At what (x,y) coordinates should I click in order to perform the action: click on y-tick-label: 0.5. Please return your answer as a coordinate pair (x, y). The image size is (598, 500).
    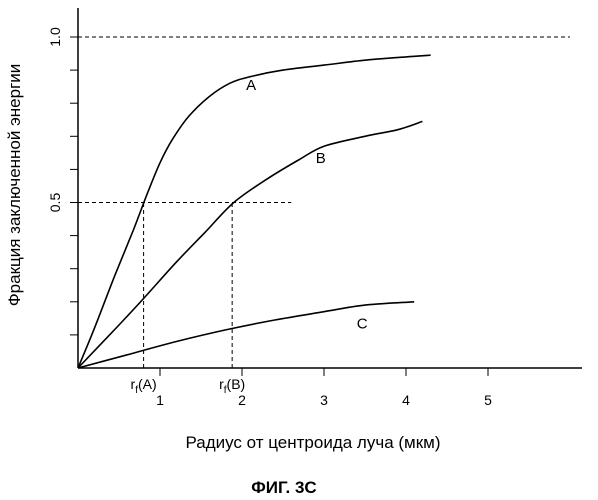
    Looking at the image, I should click on (55, 203).